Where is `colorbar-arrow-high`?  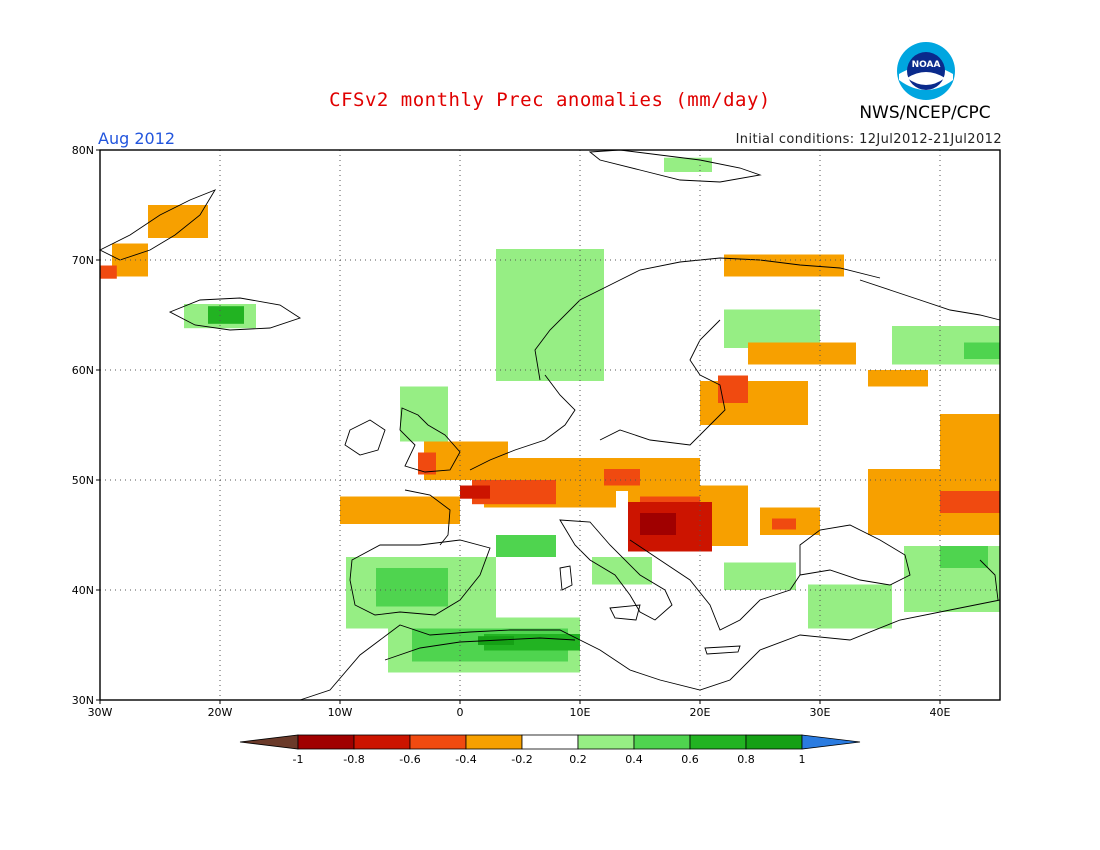 colorbar-arrow-high is located at coordinates (831, 742).